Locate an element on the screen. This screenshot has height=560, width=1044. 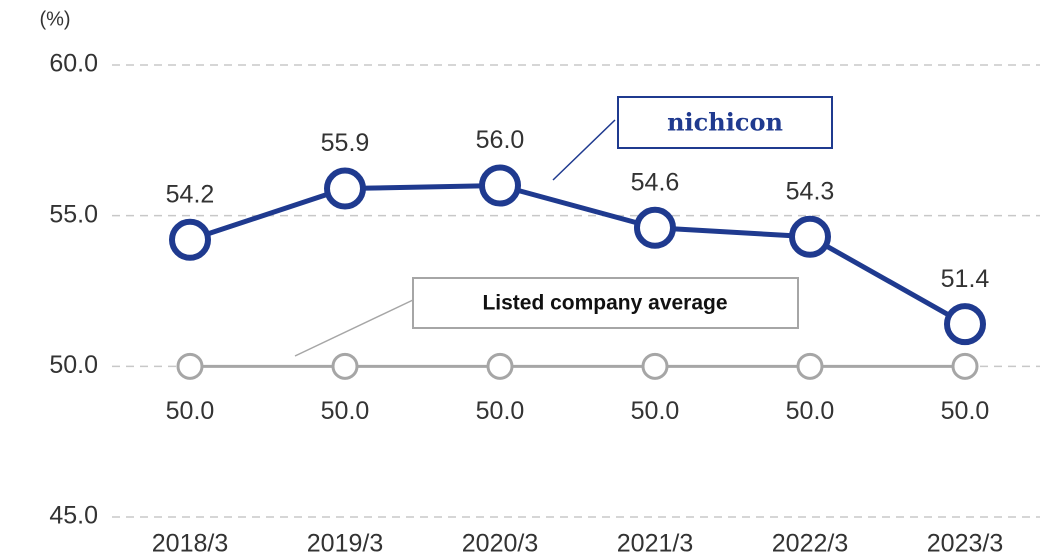
x-tick-label: 2019/3 is located at coordinates (345, 544).